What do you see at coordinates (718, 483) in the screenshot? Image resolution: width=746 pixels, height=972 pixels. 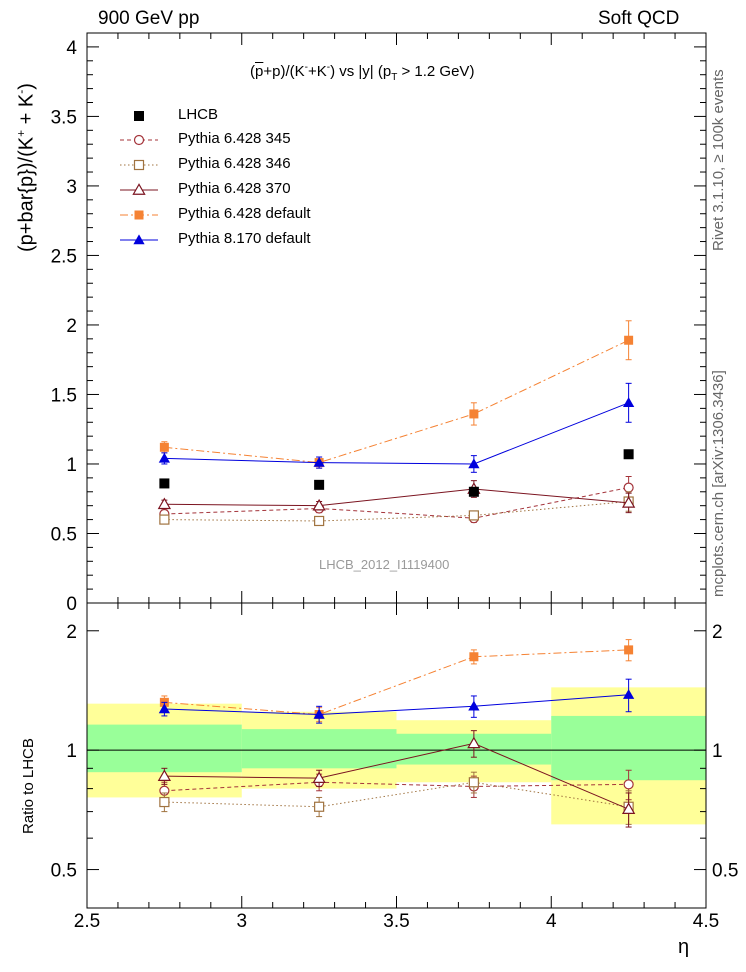 I see `mcplots-label: mcplots.cern.ch [arXiv:1306.3436]` at bounding box center [718, 483].